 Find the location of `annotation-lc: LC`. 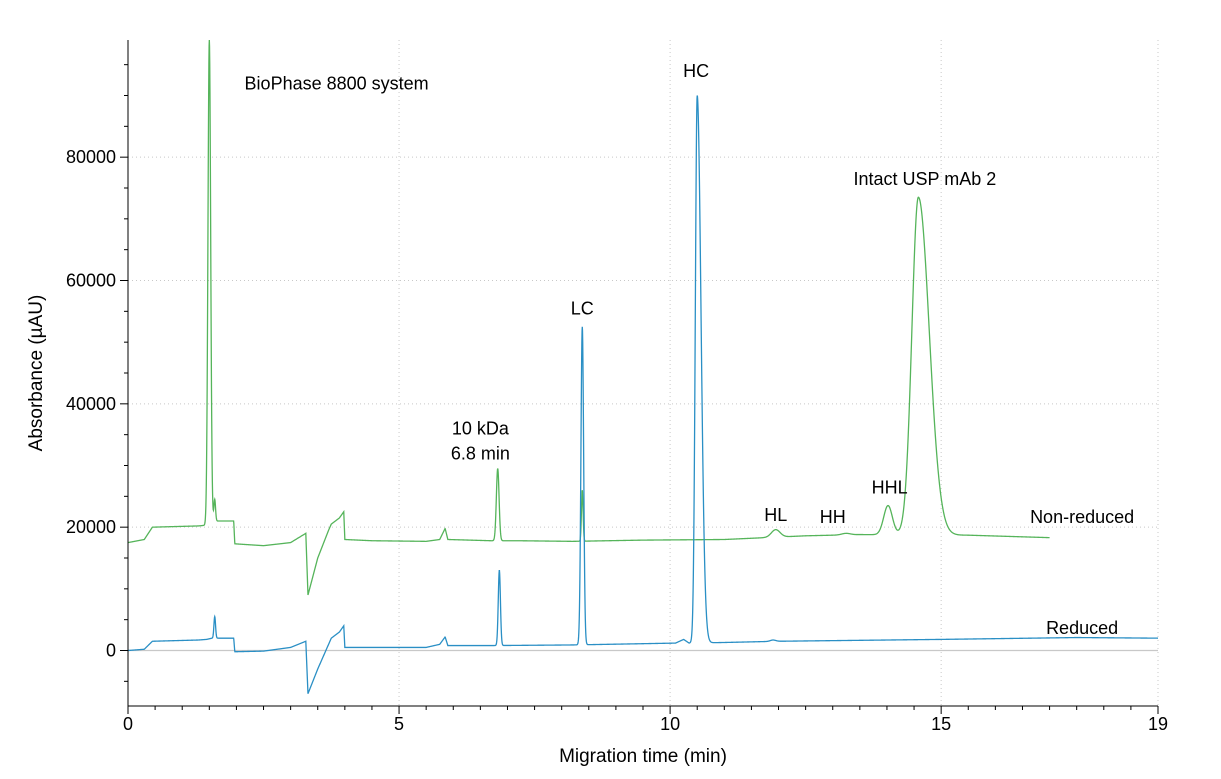

annotation-lc: LC is located at coordinates (582, 308).